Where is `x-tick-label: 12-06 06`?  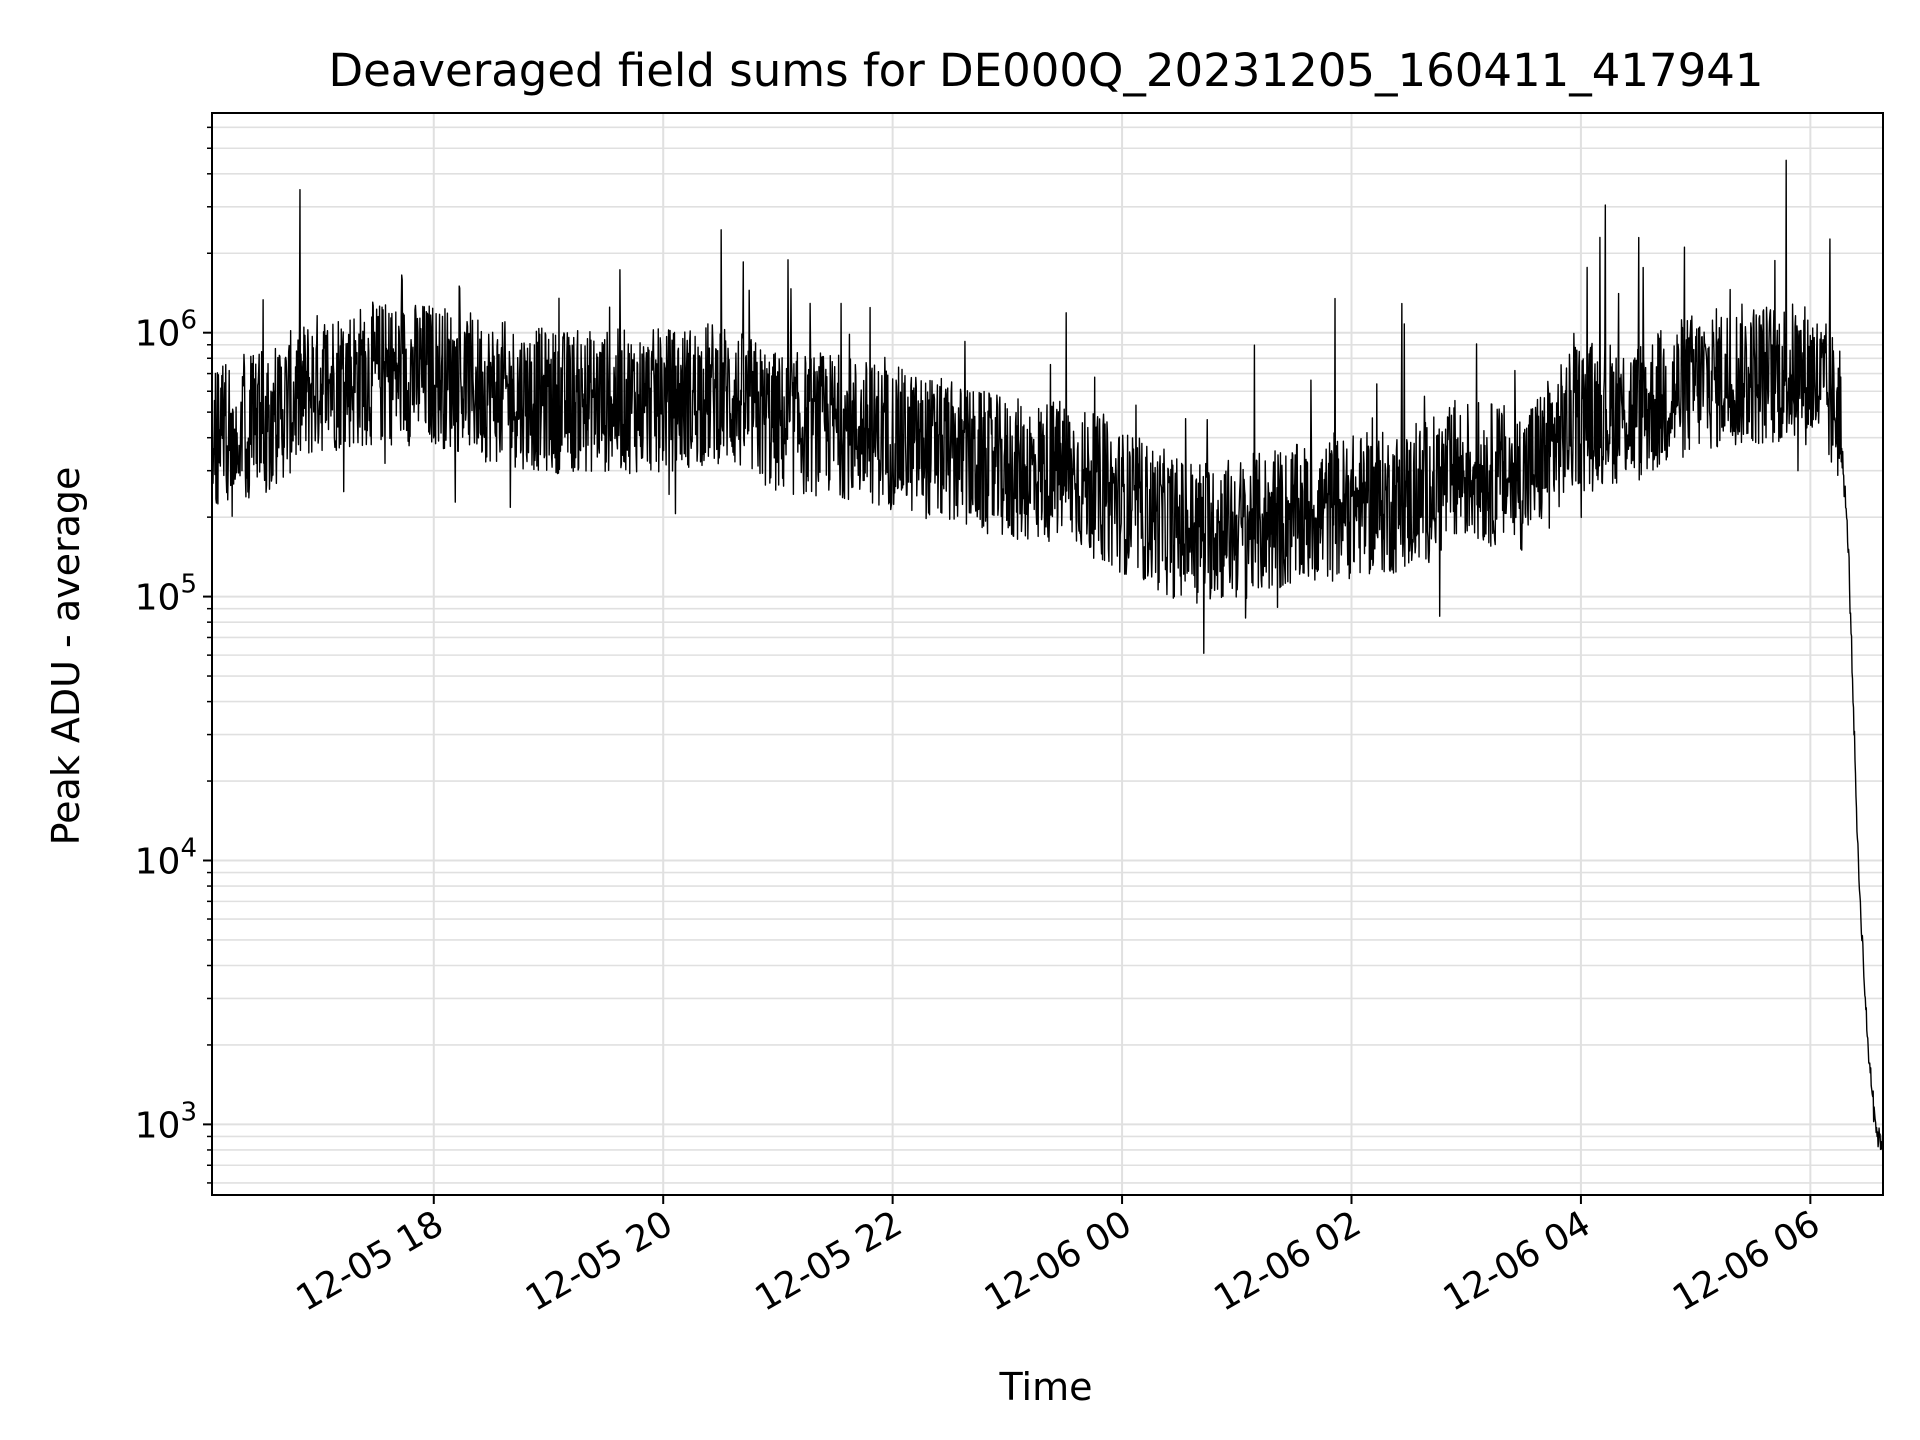
x-tick-label: 12-06 06 is located at coordinates (1746, 1261).